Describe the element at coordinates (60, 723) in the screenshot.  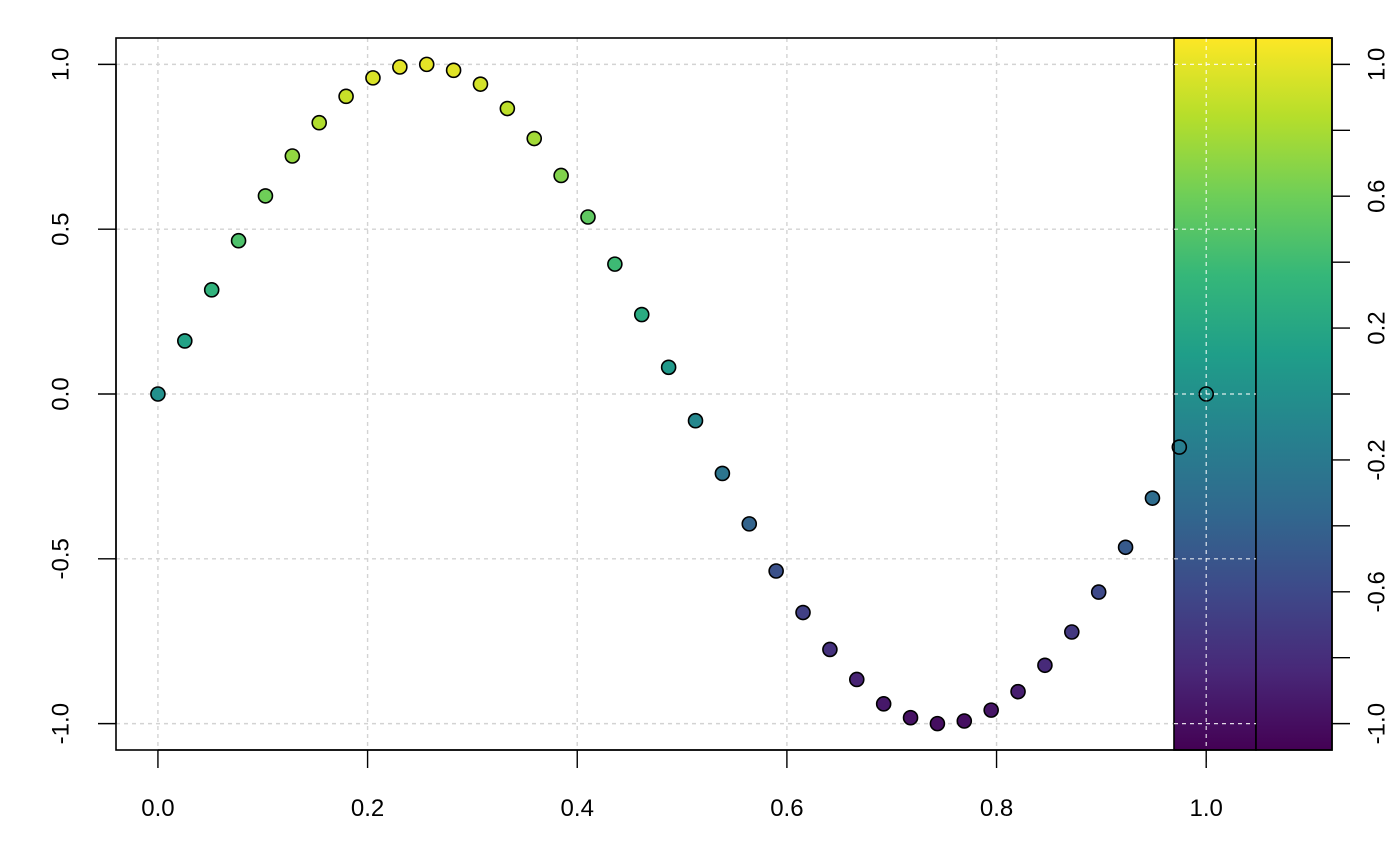
I see `y-tick-label: -1.0` at that location.